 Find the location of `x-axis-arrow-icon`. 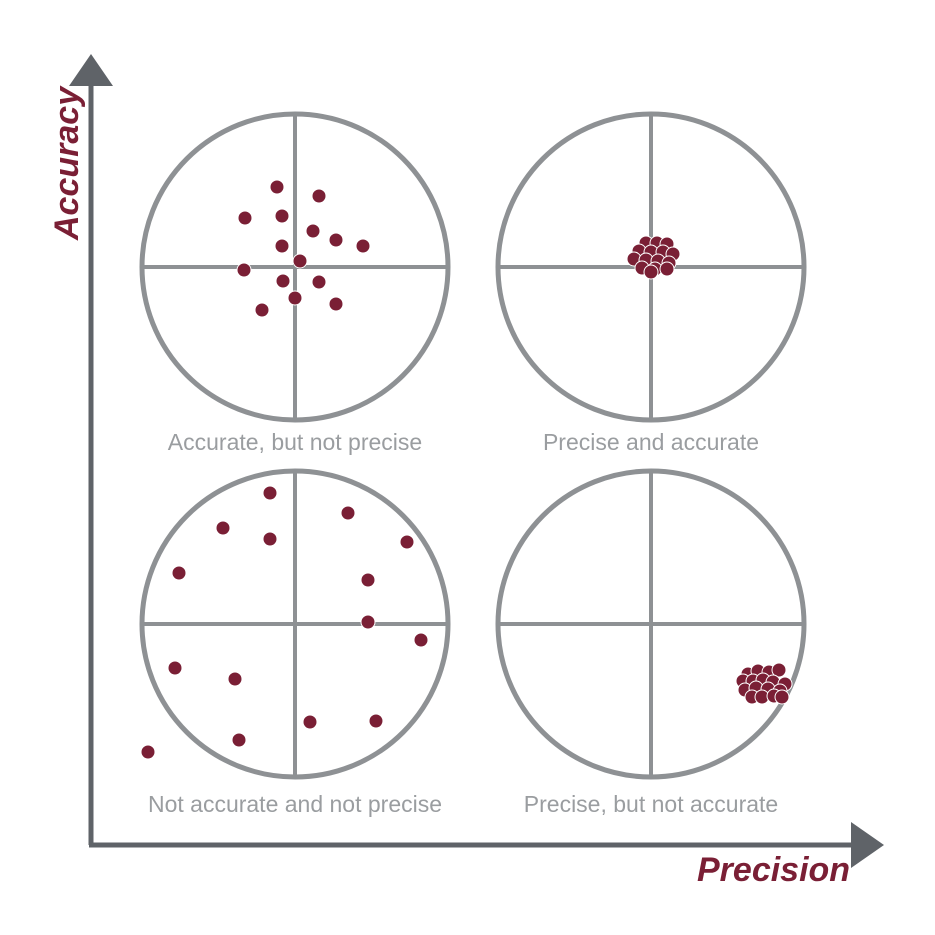

x-axis-arrow-icon is located at coordinates (867, 845).